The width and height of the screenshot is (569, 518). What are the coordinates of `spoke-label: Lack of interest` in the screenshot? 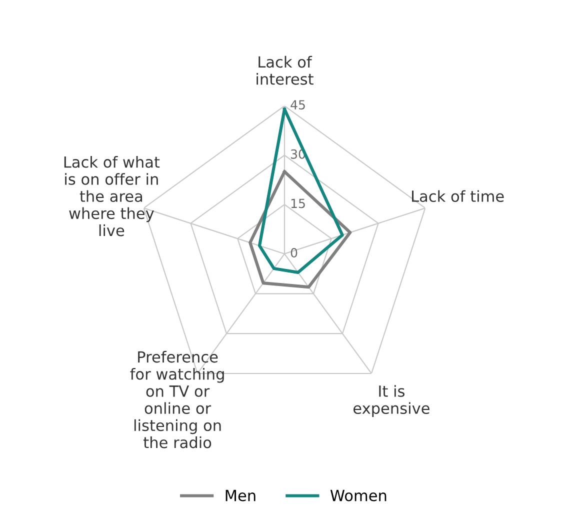 It's located at (285, 70).